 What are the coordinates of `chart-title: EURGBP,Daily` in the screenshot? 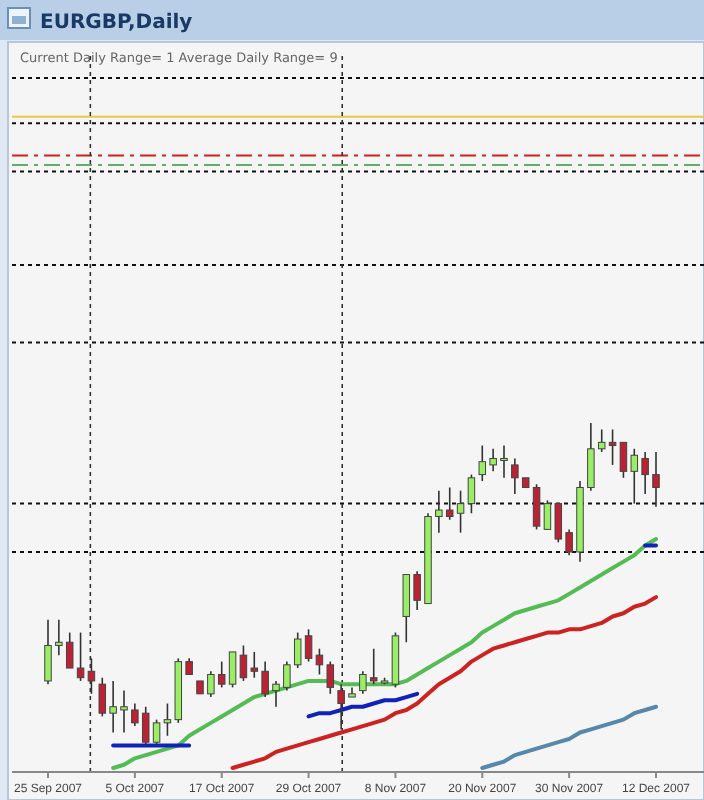 It's located at (117, 23).